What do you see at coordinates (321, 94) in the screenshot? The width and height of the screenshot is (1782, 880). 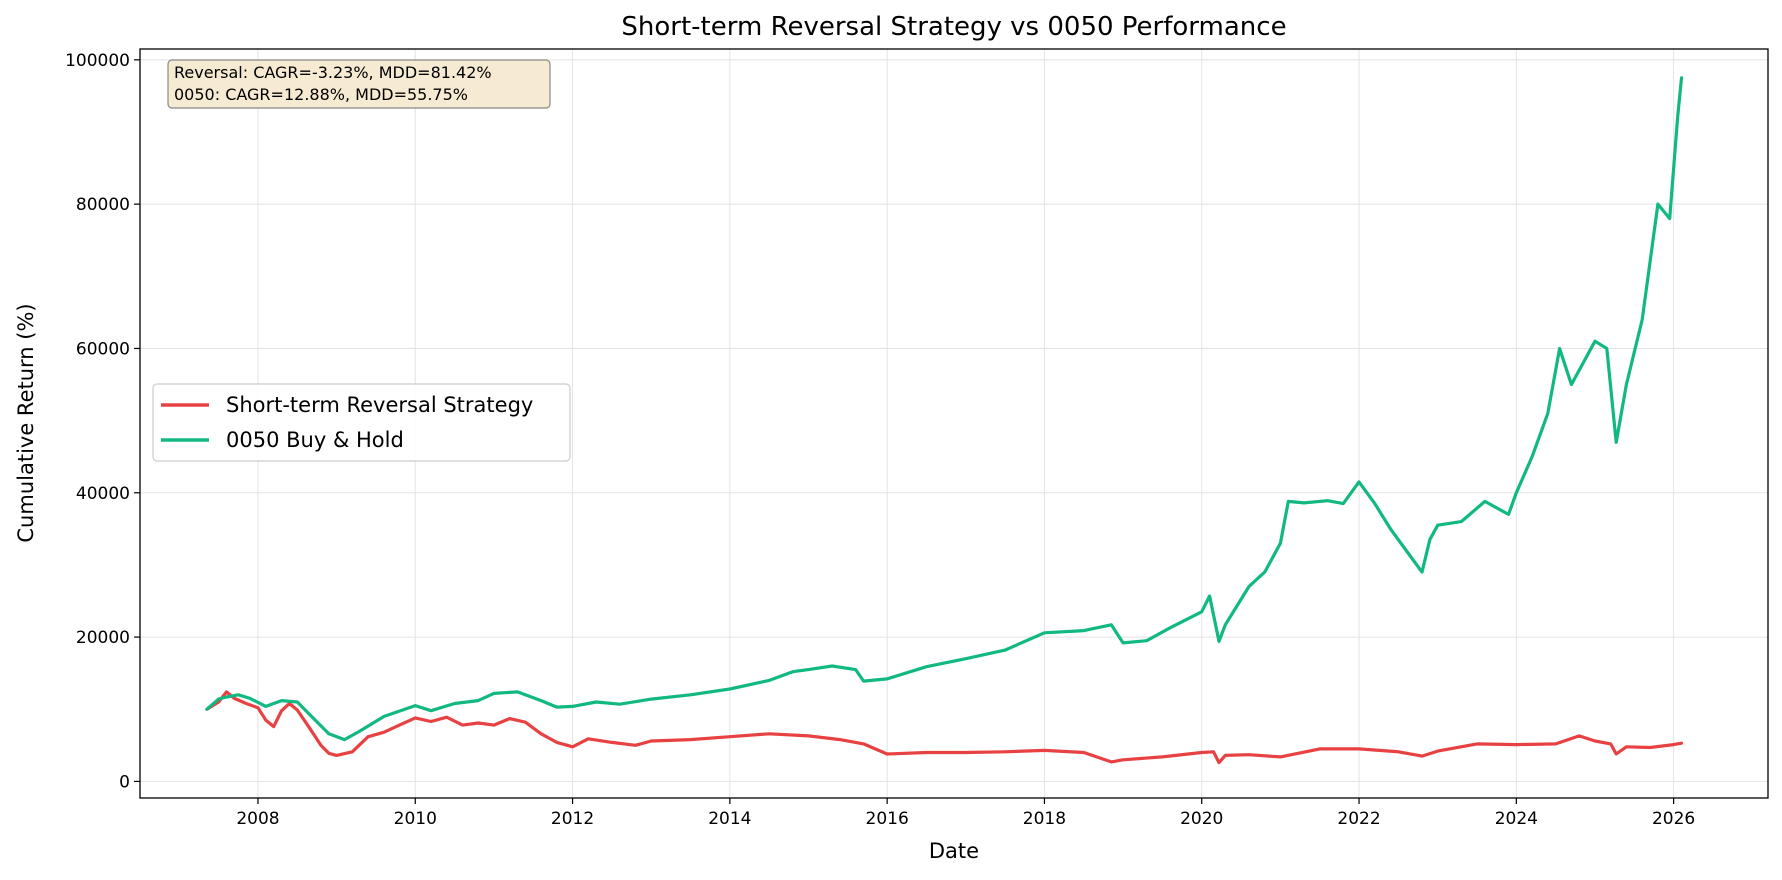 I see `annotation-line-0050: 0050: CAGR=12.88%, MDD=55.75%` at bounding box center [321, 94].